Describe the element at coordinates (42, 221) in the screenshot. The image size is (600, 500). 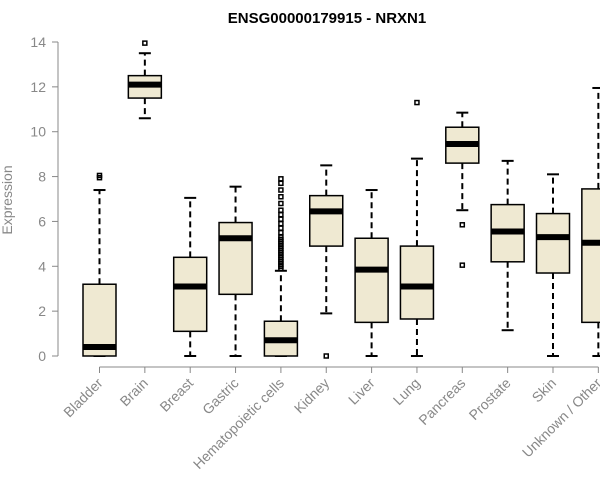
I see `y-tick-label: 6` at that location.